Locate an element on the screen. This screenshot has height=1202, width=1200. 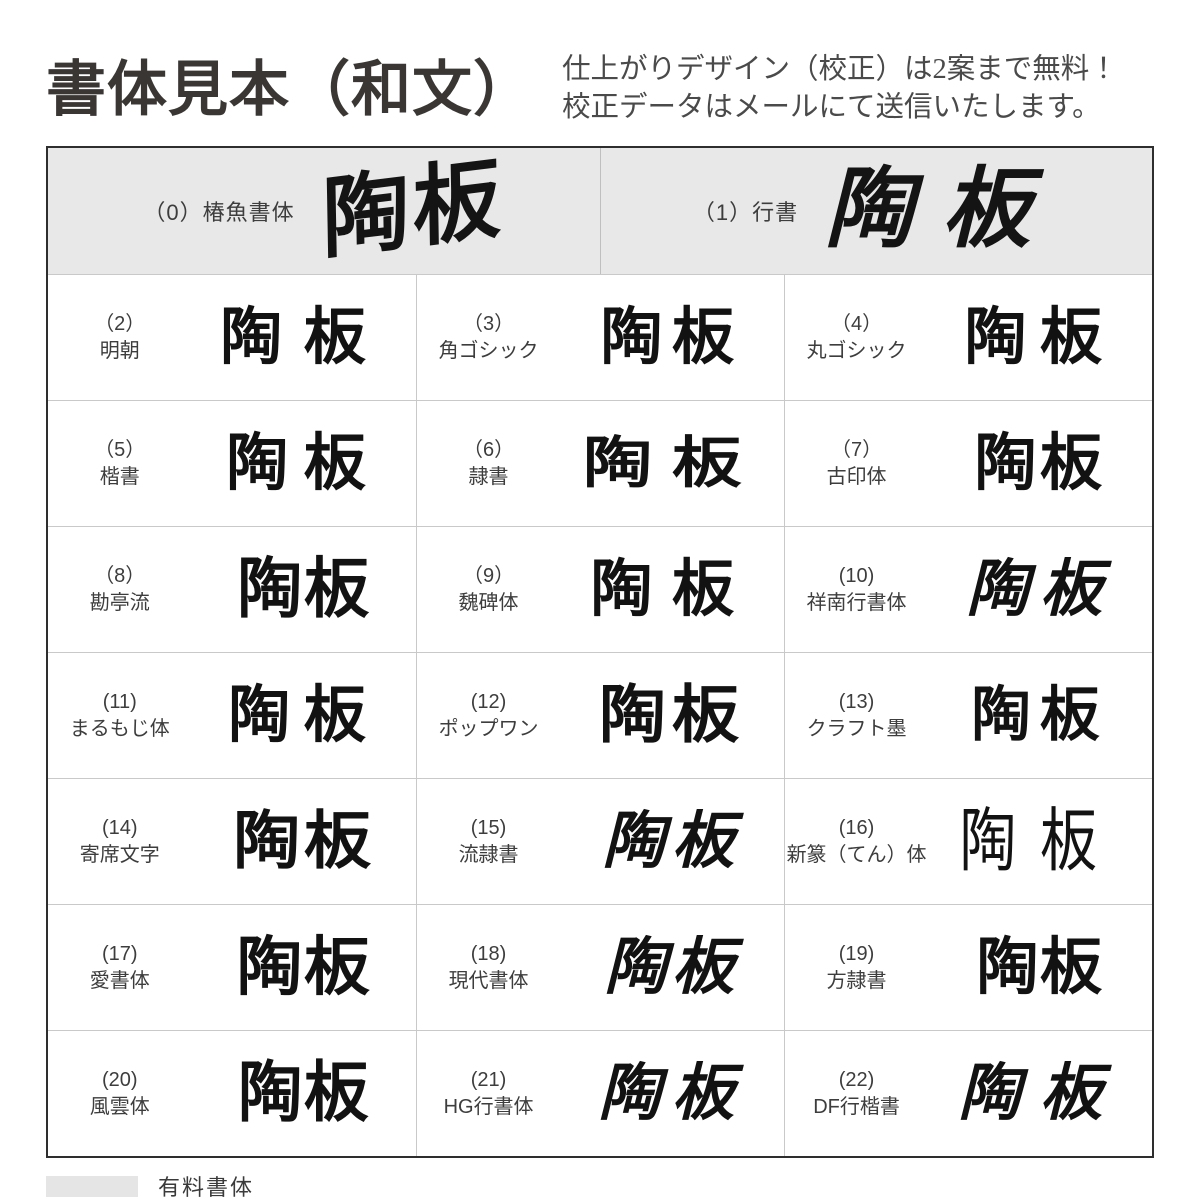
font-number: （8） is located at coordinates (120, 575).